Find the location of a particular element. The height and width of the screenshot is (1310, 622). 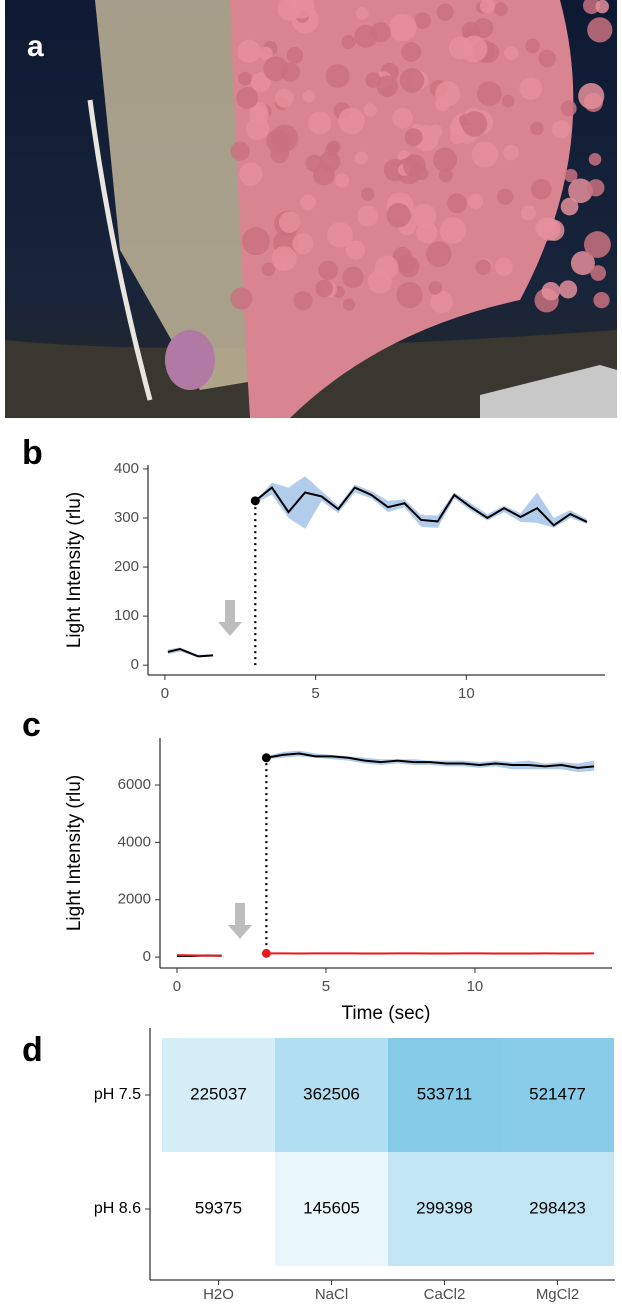

column-label: MgCl2 is located at coordinates (557, 1294).